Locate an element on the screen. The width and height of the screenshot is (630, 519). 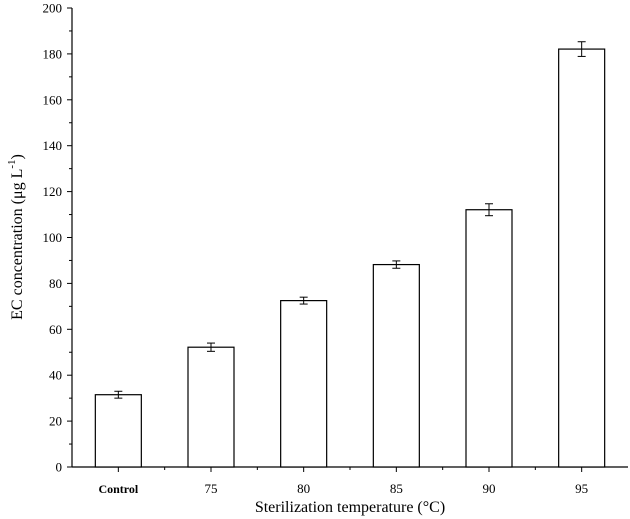
y-tick-label: 200 is located at coordinates (53, 8).